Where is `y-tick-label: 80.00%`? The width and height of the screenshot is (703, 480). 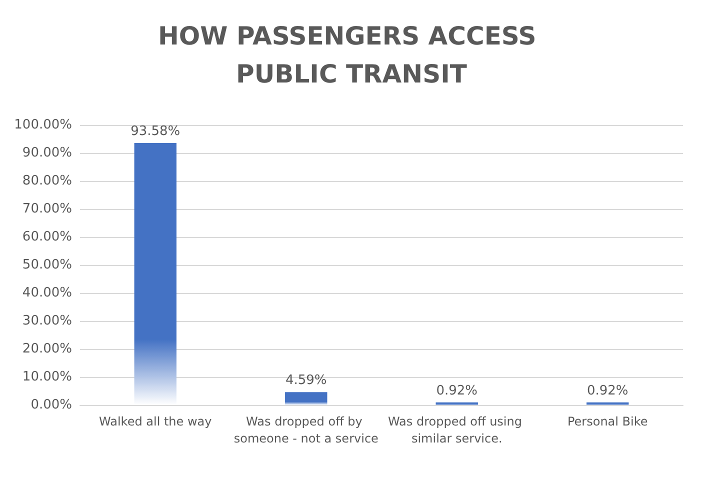
y-tick-label: 80.00% is located at coordinates (47, 181).